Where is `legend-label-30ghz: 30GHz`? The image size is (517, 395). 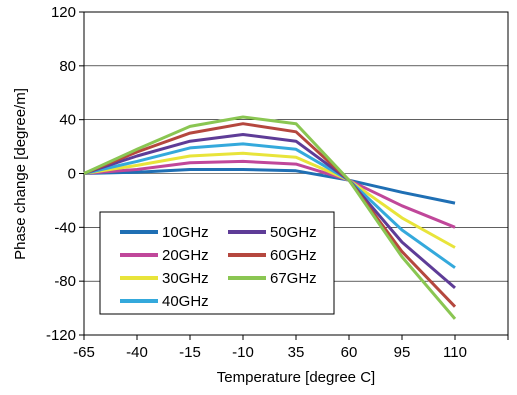
legend-label-30ghz: 30GHz is located at coordinates (185, 278).